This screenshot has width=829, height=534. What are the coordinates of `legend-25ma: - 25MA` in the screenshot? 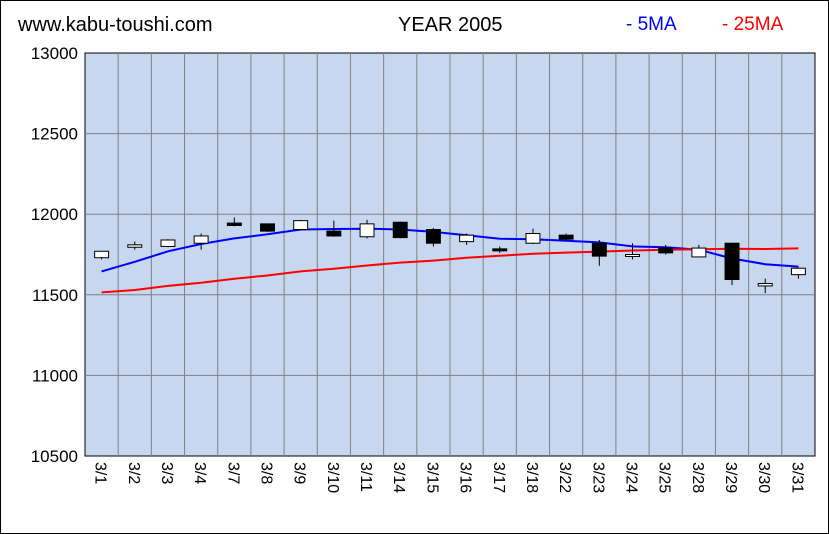 It's located at (753, 24).